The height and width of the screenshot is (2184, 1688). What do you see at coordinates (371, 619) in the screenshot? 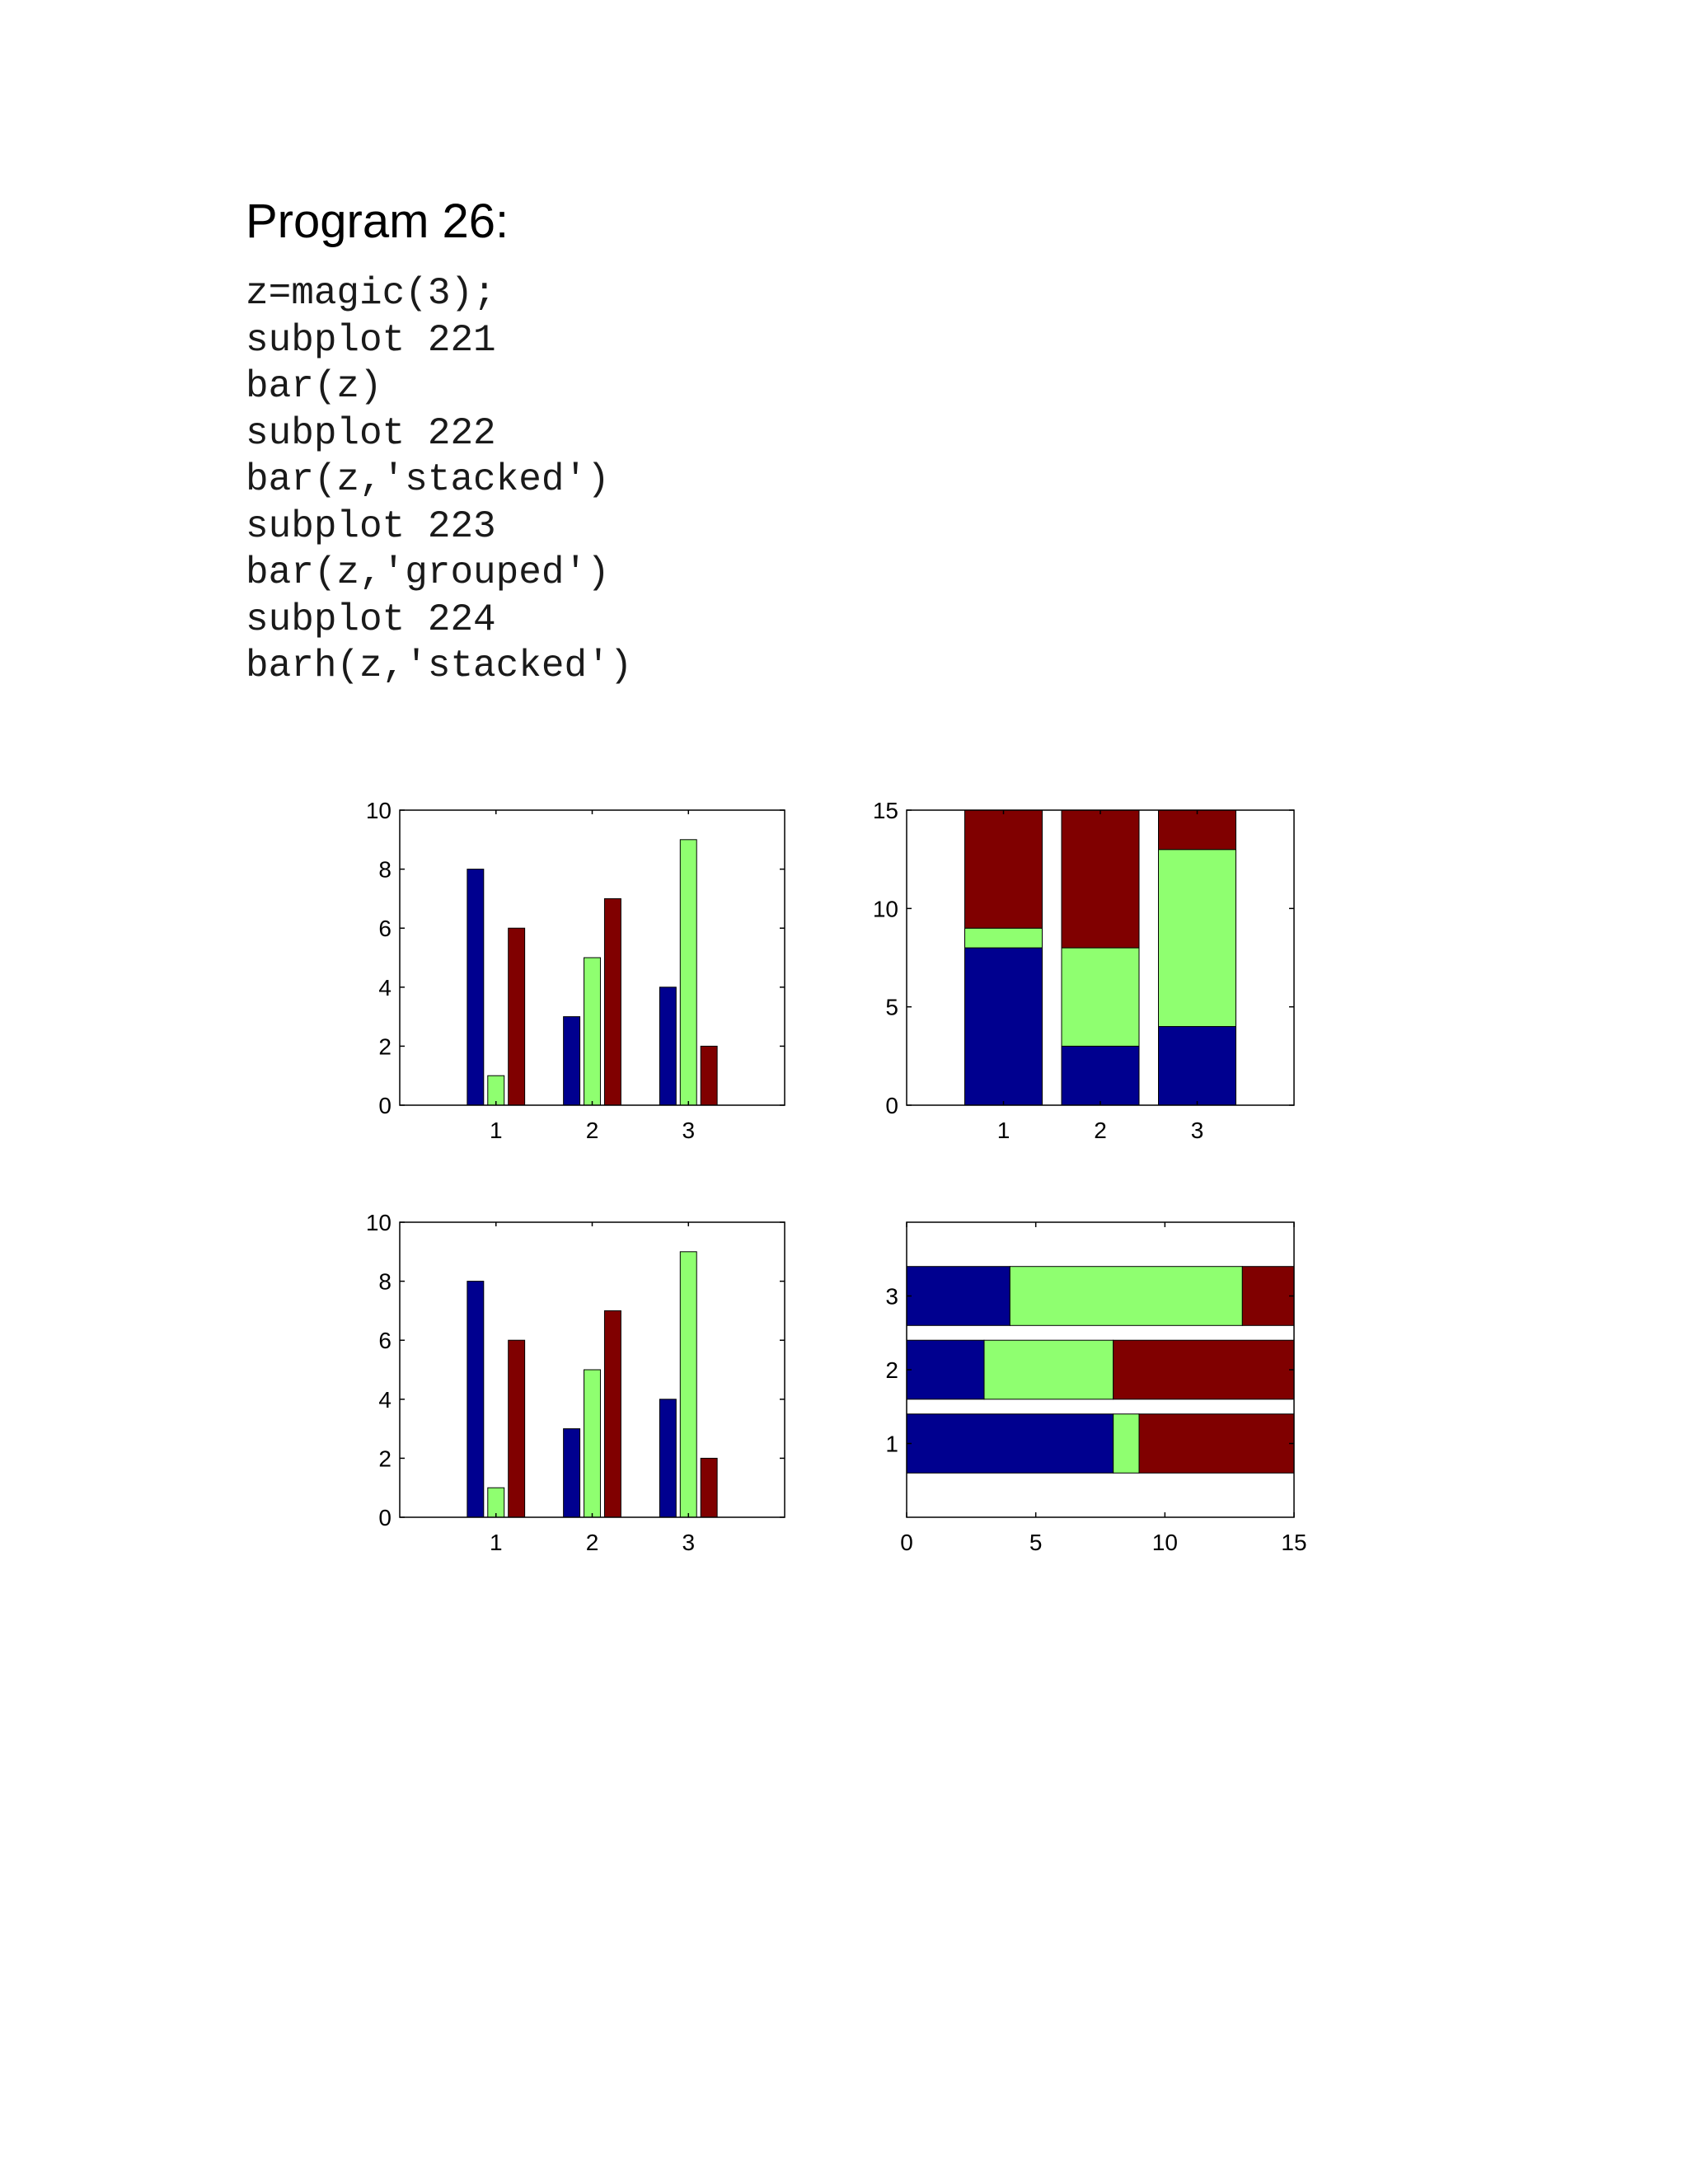
I see `code-line: subplot 224` at bounding box center [371, 619].